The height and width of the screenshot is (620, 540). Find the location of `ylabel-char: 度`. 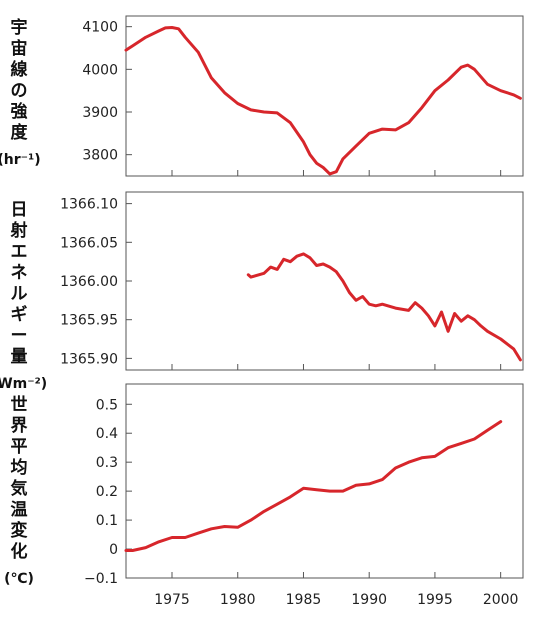

ylabel-char: 度 is located at coordinates (19, 133).